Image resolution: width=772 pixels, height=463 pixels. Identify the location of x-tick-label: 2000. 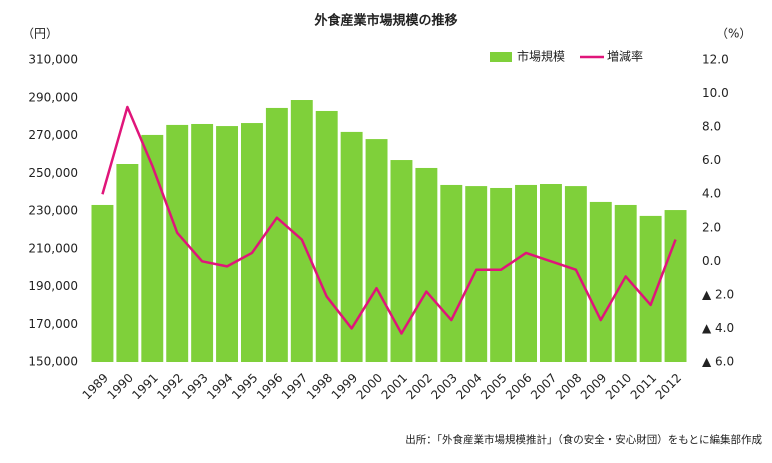
(369, 386).